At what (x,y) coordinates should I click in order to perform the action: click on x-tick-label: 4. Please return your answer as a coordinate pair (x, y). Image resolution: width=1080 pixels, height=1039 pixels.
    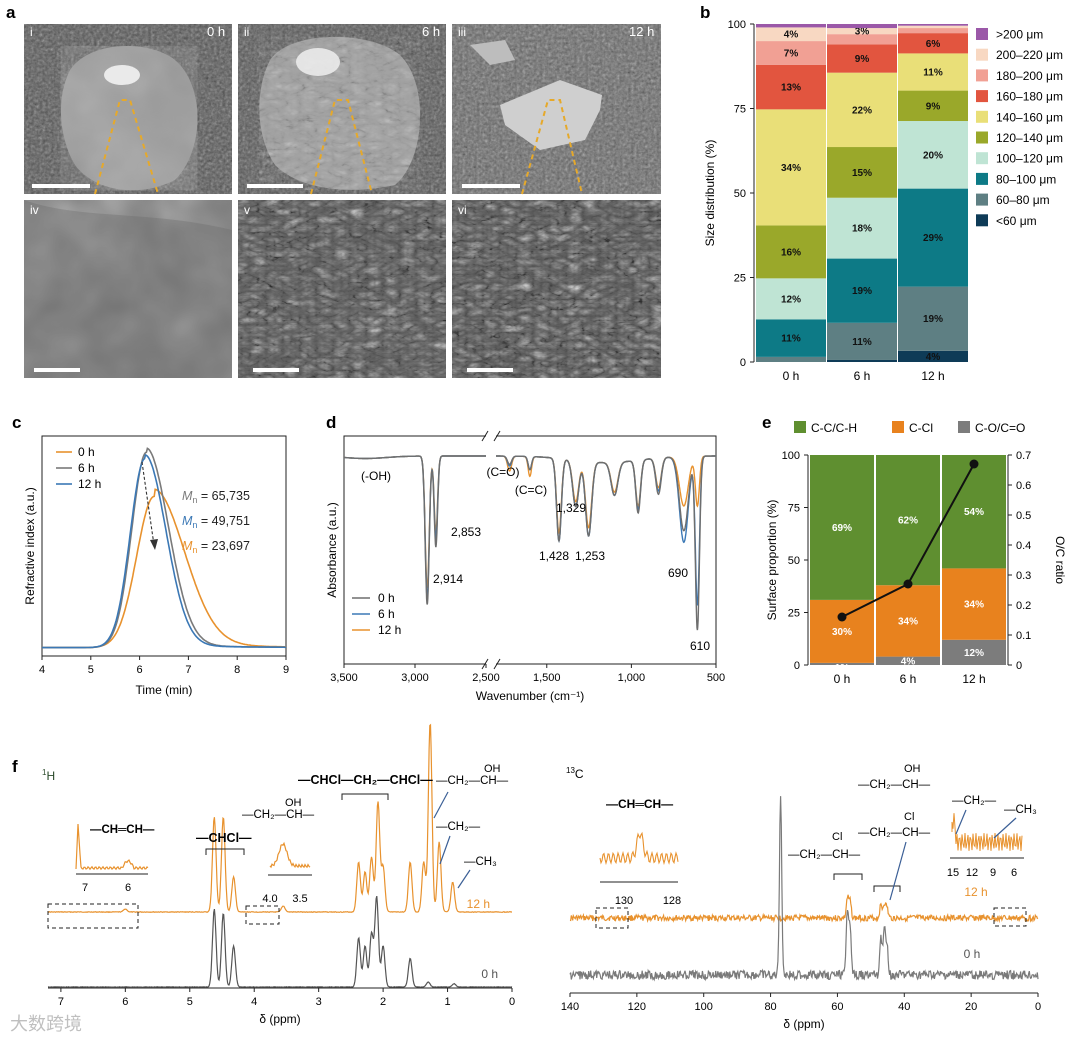
    Looking at the image, I should click on (42, 670).